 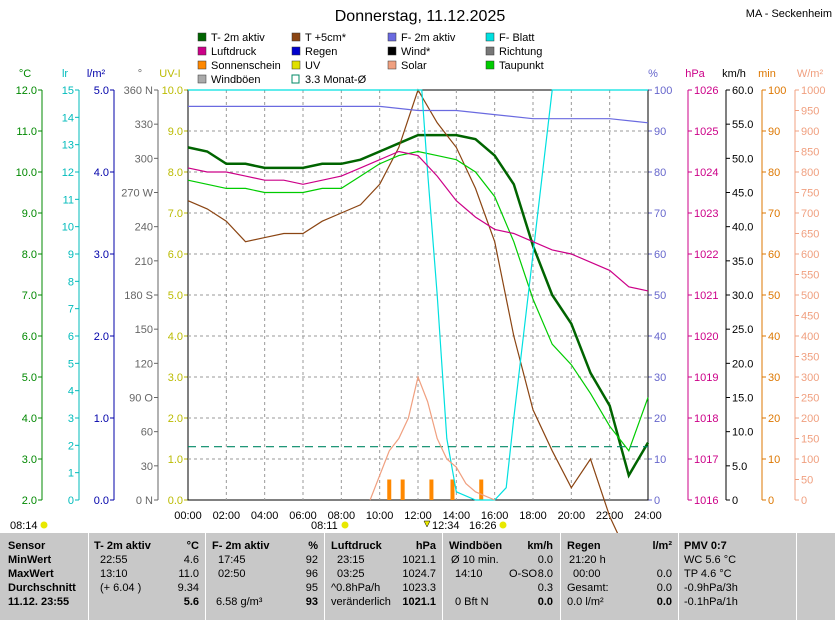 What do you see at coordinates (122, 546) in the screenshot?
I see `temp-header: T- 2m aktiv` at bounding box center [122, 546].